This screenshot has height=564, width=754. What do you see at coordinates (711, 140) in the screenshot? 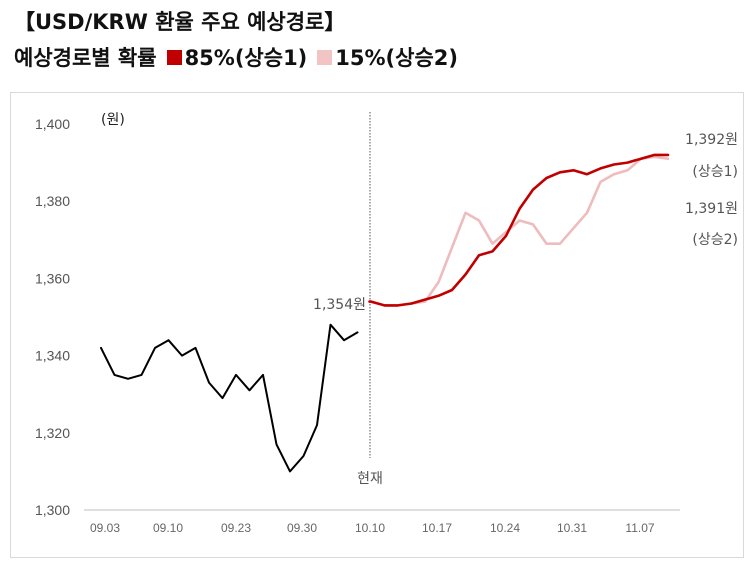
I see `end-value-label-path1: 1,392원` at bounding box center [711, 140].